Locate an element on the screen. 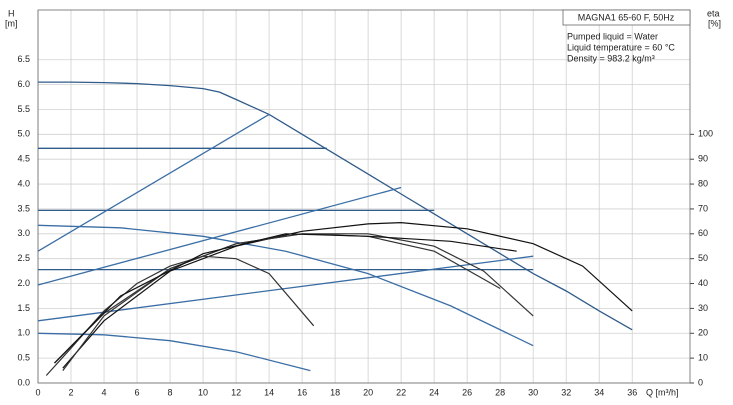 The height and width of the screenshot is (405, 733). y-tick-label: 4.0 is located at coordinates (23, 183).